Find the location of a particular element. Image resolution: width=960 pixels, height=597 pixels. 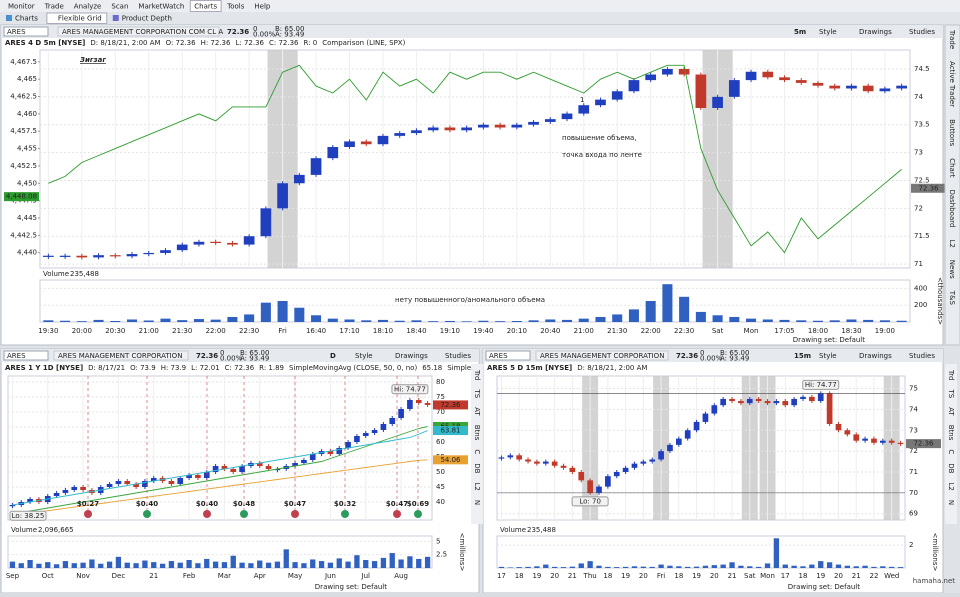

x-tick-label: 20:30 is located at coordinates (115, 331).